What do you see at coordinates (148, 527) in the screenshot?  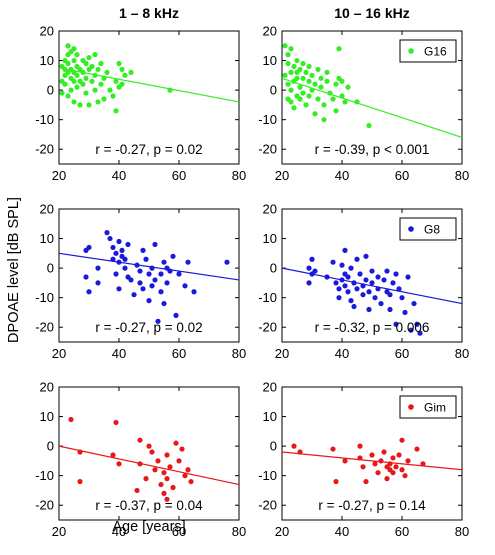 I see `x-axis-label: Age [years]` at bounding box center [148, 527].